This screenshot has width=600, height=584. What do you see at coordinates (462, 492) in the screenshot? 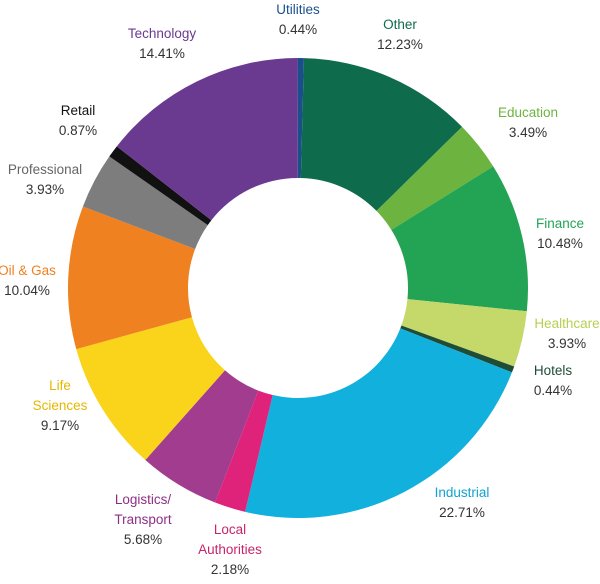
I see `slice-name-text: Industrial` at bounding box center [462, 492].